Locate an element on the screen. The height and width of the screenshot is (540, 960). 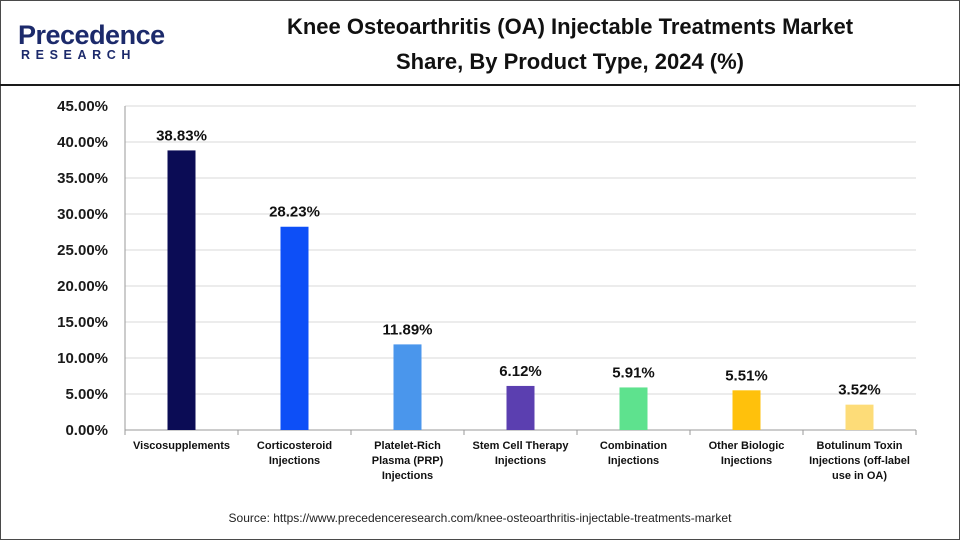
precedence-research-logo: Precedence RESEARCH is located at coordinates (91, 45).